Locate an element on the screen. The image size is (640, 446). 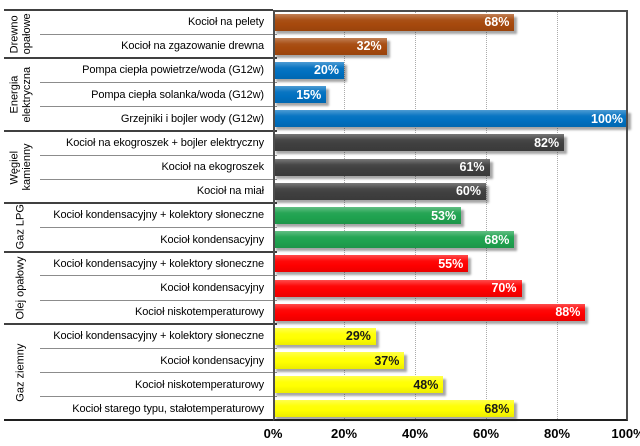
bar: 20% is located at coordinates (308, 70).